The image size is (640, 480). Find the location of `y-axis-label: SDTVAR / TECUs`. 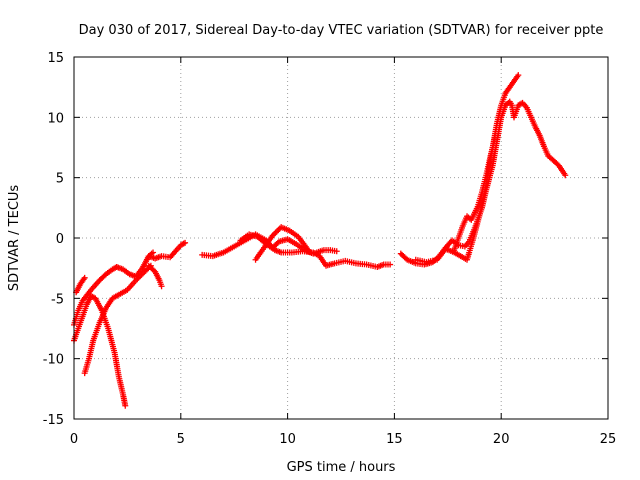

y-axis-label: SDTVAR / TECUs is located at coordinates (14, 238).